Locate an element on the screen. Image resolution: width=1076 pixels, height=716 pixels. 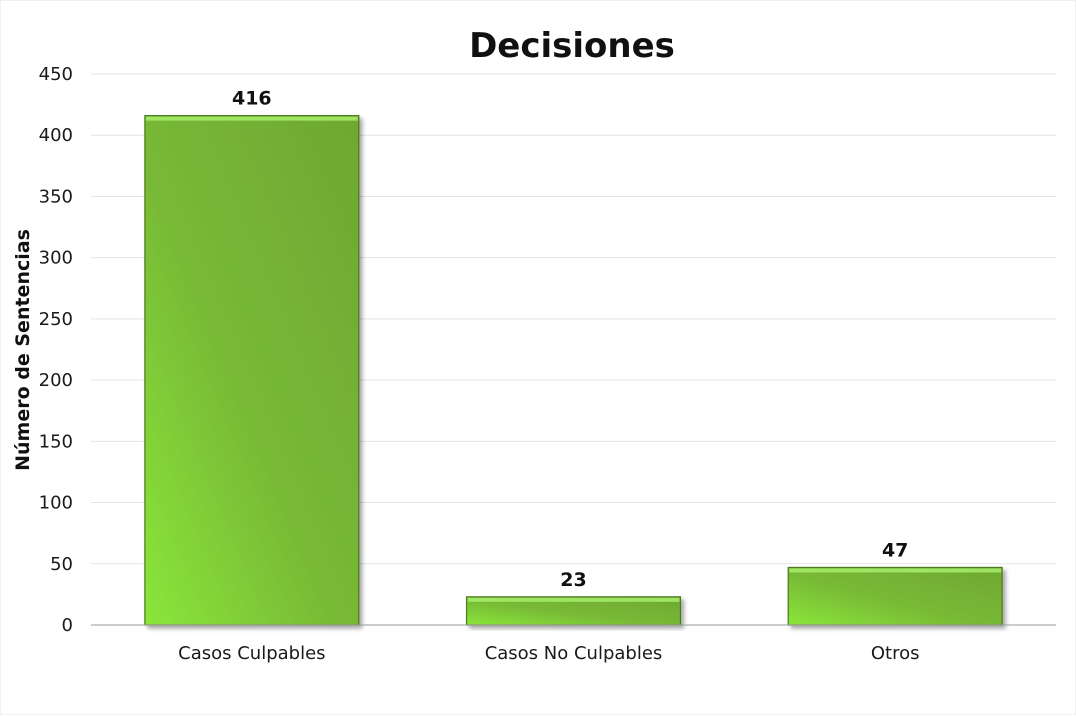
data-label: 47 is located at coordinates (895, 550).